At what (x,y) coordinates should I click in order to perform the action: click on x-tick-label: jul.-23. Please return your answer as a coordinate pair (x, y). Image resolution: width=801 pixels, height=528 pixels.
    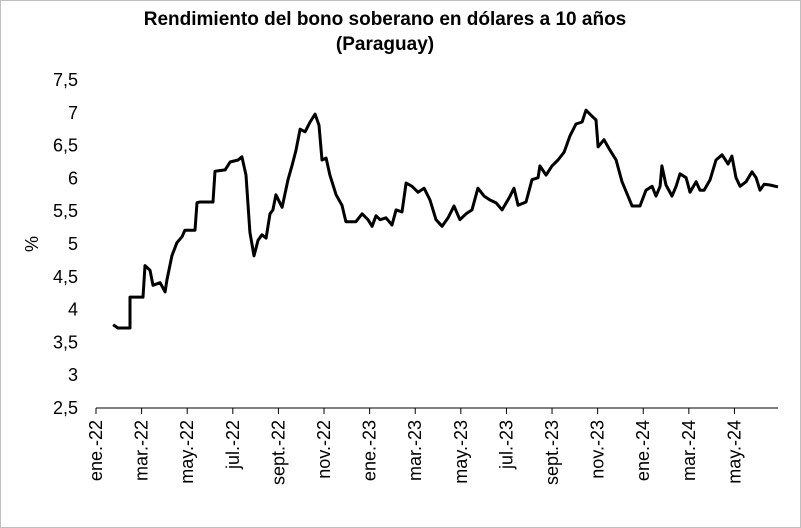
    Looking at the image, I should click on (506, 445).